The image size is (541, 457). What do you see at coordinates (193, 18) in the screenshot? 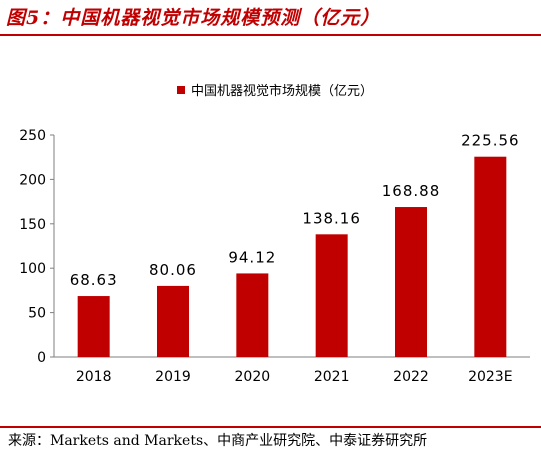
I see `figure-title: 图5：中国机器视觉市场规模预测（亿元）` at bounding box center [193, 18].